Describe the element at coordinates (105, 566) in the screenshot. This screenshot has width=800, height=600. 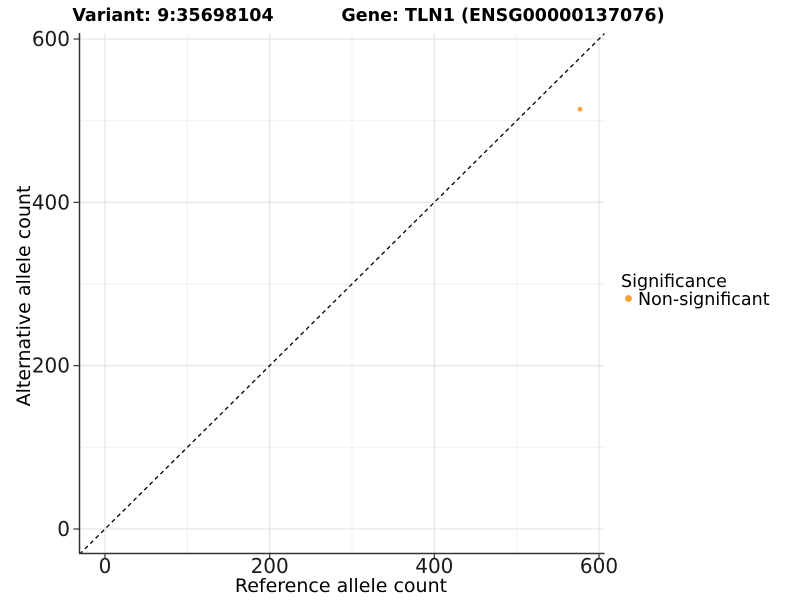
I see `x-tick-label: 0` at that location.